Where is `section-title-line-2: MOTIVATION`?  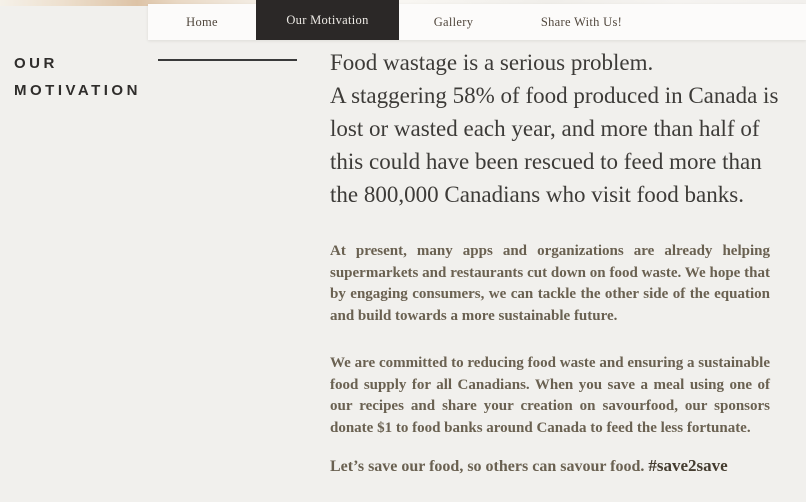
section-title-line-2: MOTIVATION is located at coordinates (77, 90).